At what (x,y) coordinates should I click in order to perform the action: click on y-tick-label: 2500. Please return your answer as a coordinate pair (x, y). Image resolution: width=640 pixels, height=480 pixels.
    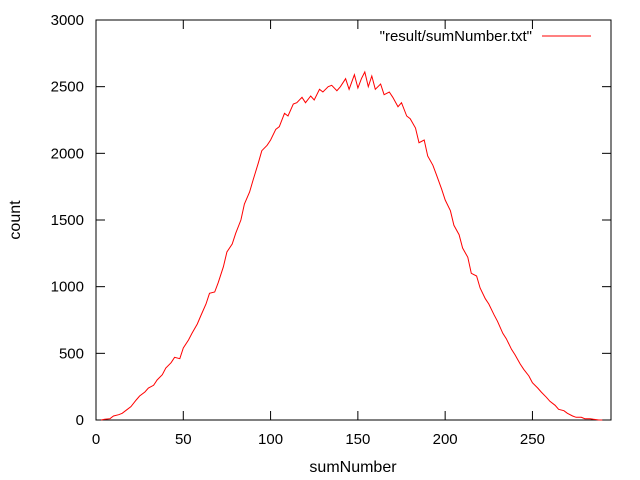
    Looking at the image, I should click on (67, 87).